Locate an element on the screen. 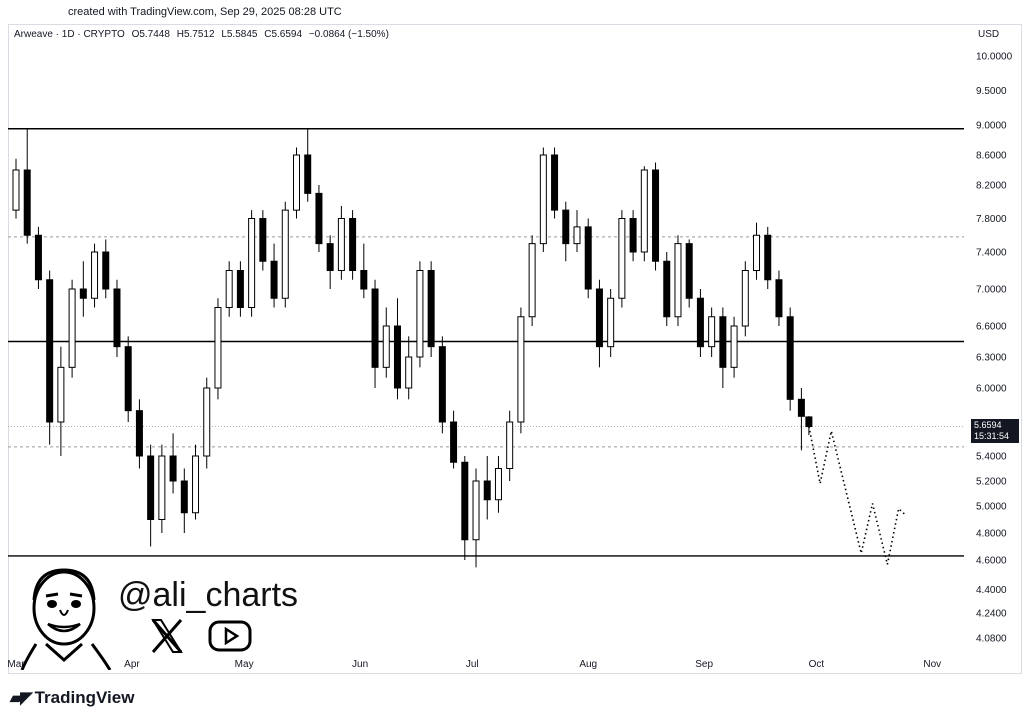 The height and width of the screenshot is (722, 1032). price-tick-label: 7.0000 is located at coordinates (991, 290).